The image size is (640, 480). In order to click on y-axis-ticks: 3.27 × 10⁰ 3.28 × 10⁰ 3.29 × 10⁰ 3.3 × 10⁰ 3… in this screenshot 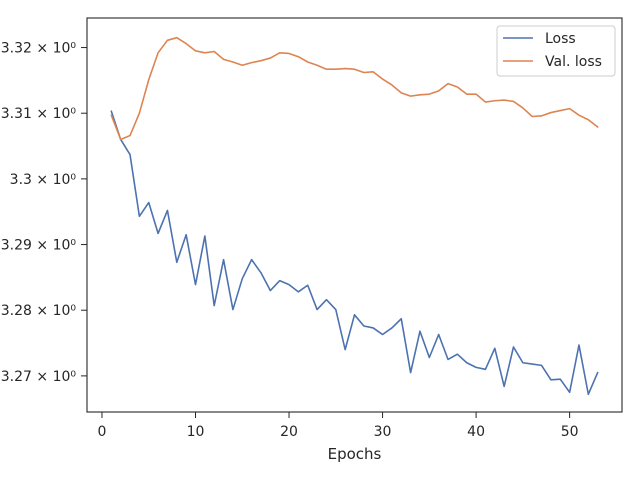, I will do `click(44, 213)`.